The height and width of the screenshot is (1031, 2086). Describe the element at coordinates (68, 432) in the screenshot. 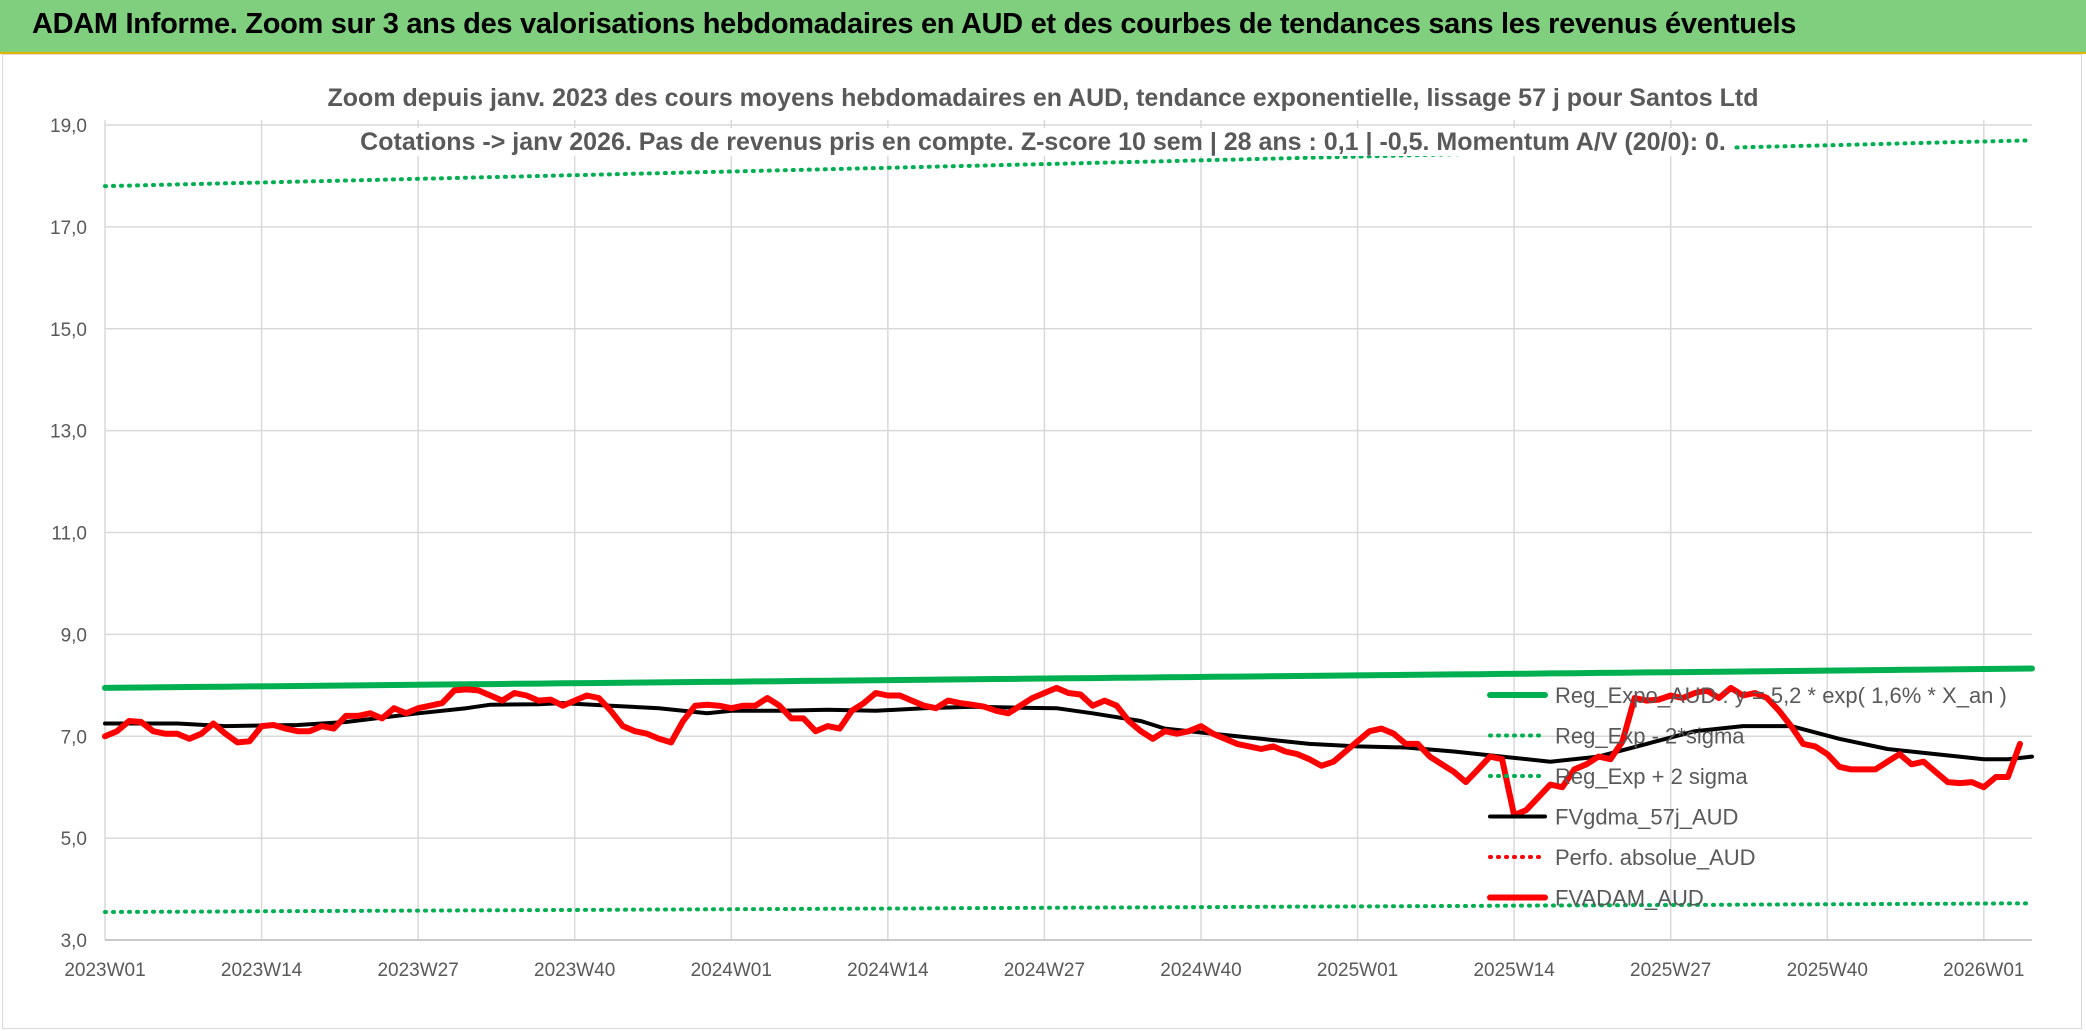

I see `y-tick-label: 13,0` at that location.